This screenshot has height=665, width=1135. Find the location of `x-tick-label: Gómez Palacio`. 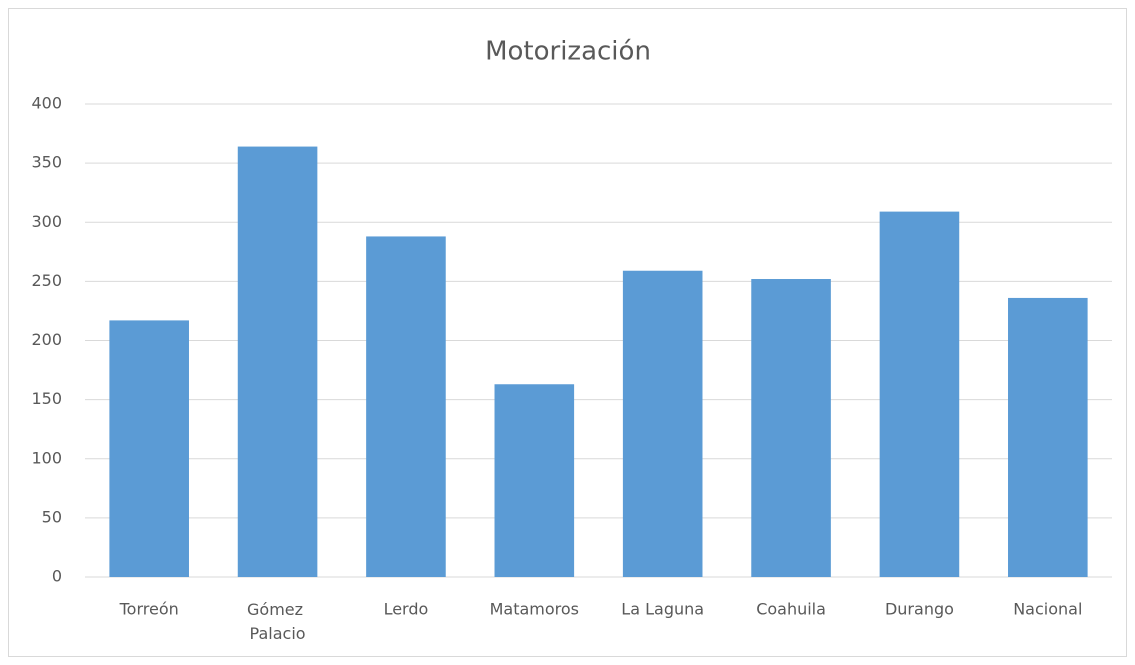

x-tick-label: Gómez Palacio is located at coordinates (277, 621).